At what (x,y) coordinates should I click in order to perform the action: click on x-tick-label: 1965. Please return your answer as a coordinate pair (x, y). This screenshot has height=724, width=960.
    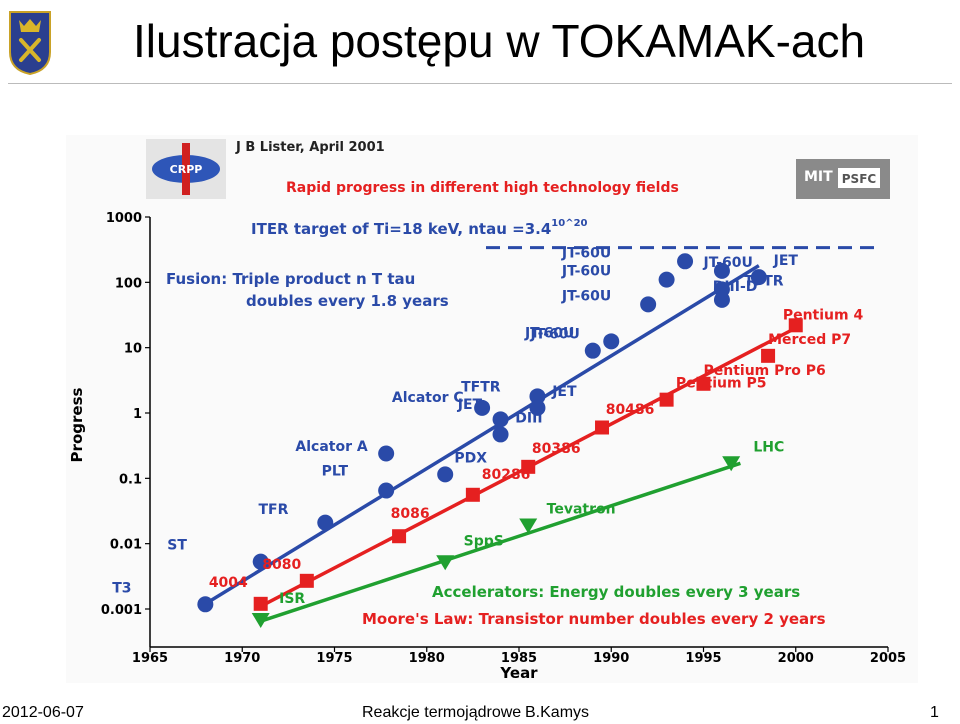
    Looking at the image, I should click on (150, 658).